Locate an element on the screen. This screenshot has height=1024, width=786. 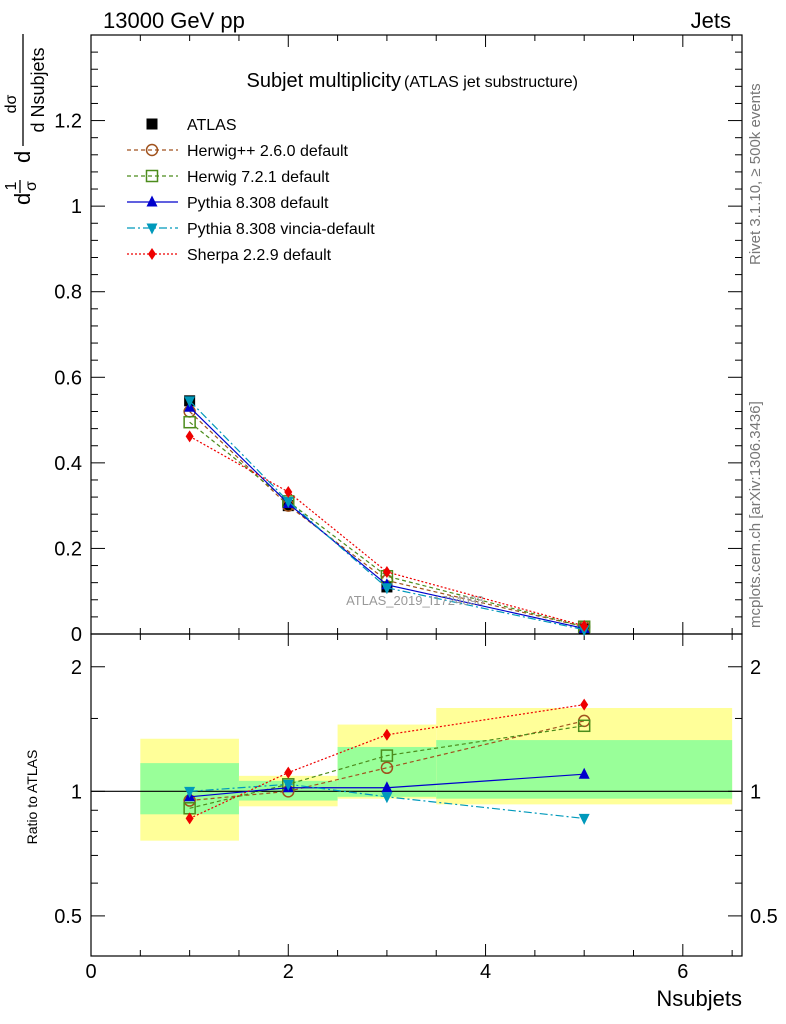
legend-entry: Pythia 8.308 vincia-default is located at coordinates (251, 229).